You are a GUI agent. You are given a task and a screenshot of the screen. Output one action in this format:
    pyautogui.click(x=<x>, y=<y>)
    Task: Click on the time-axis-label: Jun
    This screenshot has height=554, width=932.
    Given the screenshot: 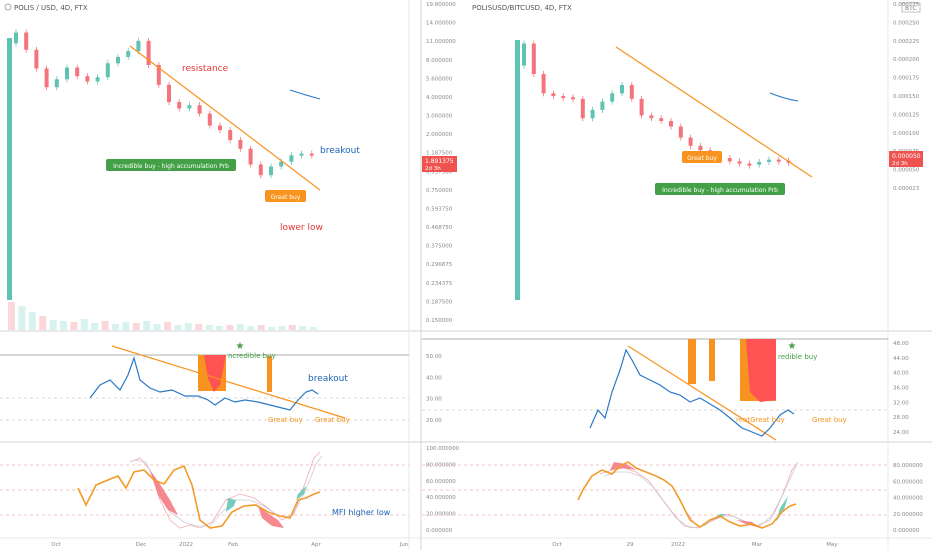 What is the action you would take?
    pyautogui.click(x=404, y=545)
    